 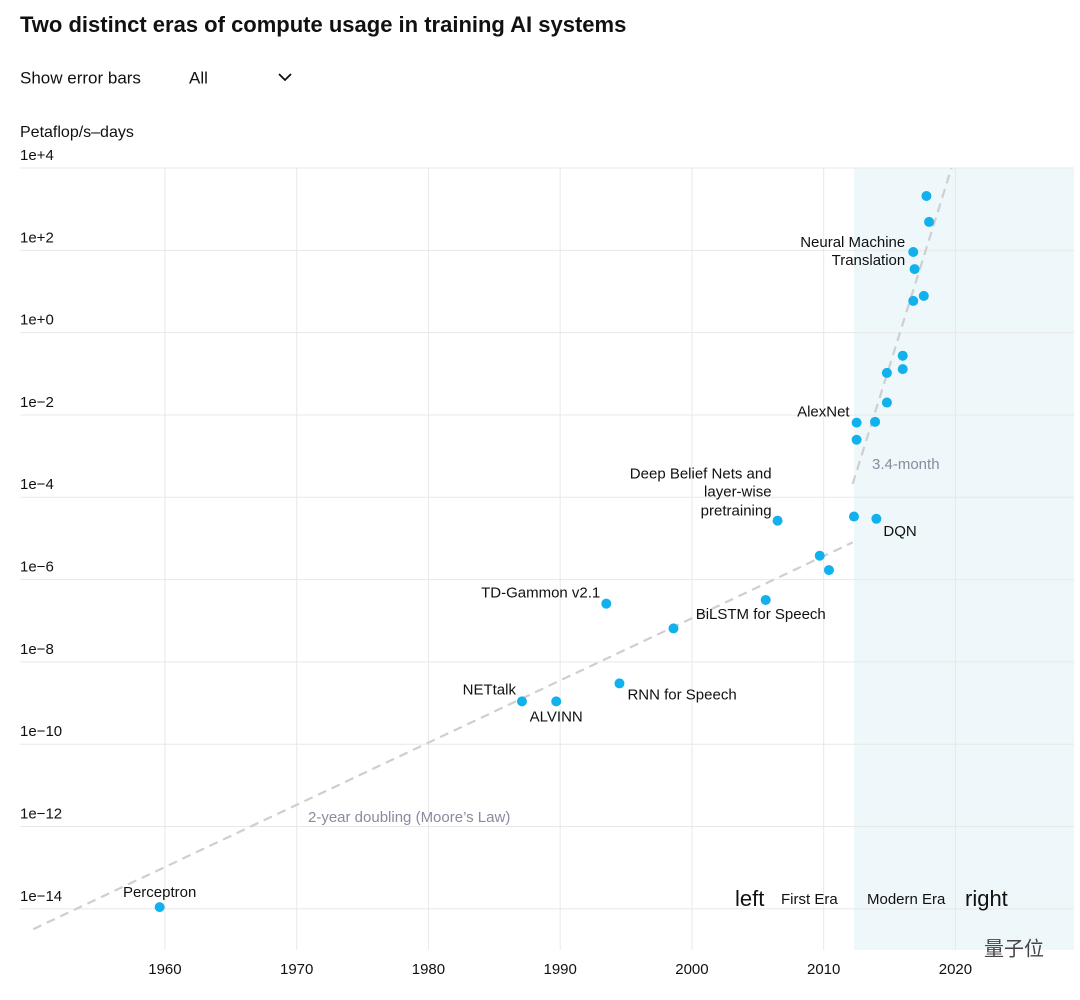 I want to click on watermark: 量子位, so click(x=1014, y=948).